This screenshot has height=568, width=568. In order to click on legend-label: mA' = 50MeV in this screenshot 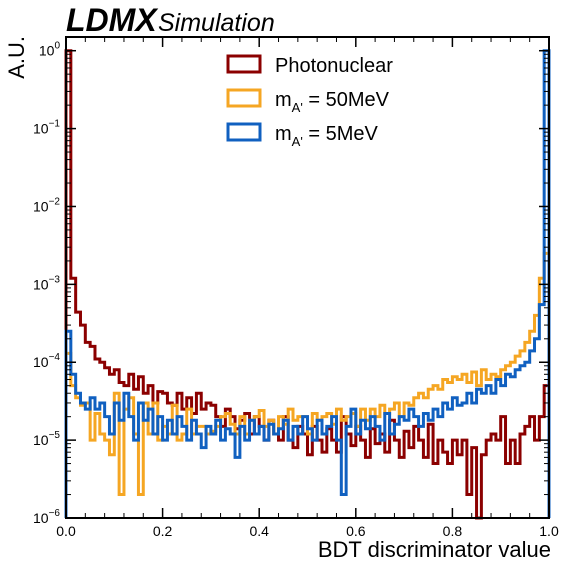, I will do `click(332, 102)`.